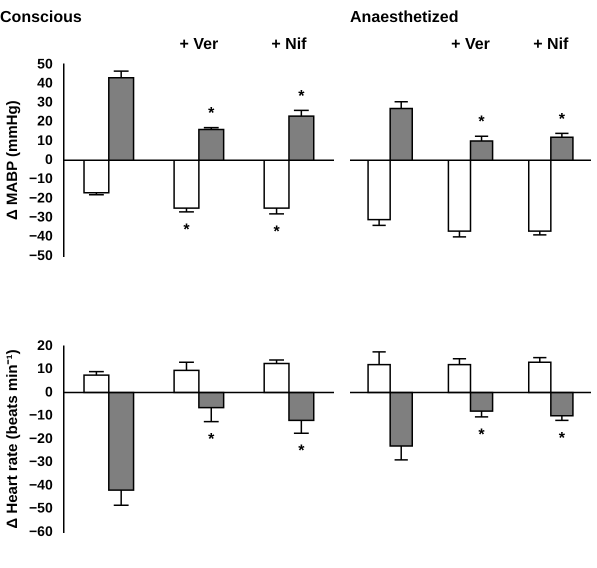 The width and height of the screenshot is (597, 568). Describe the element at coordinates (13, 439) in the screenshot. I see `y-axis-title: Δ Heart rate (beats min⁻¹)` at that location.